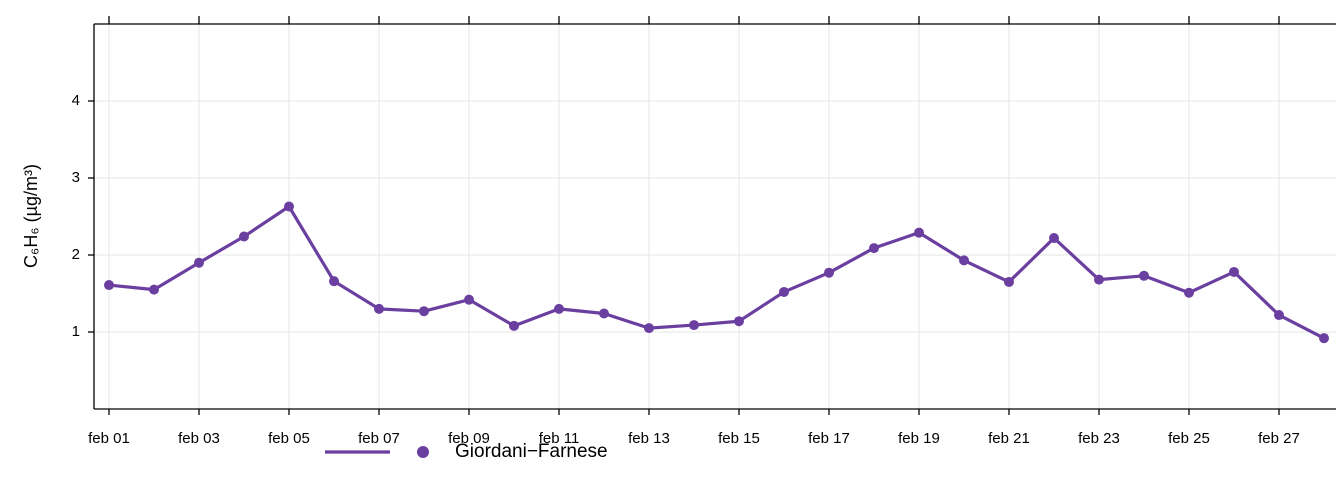 This screenshot has width=1336, height=490. What do you see at coordinates (76, 331) in the screenshot?
I see `y-tick-label: 1` at bounding box center [76, 331].